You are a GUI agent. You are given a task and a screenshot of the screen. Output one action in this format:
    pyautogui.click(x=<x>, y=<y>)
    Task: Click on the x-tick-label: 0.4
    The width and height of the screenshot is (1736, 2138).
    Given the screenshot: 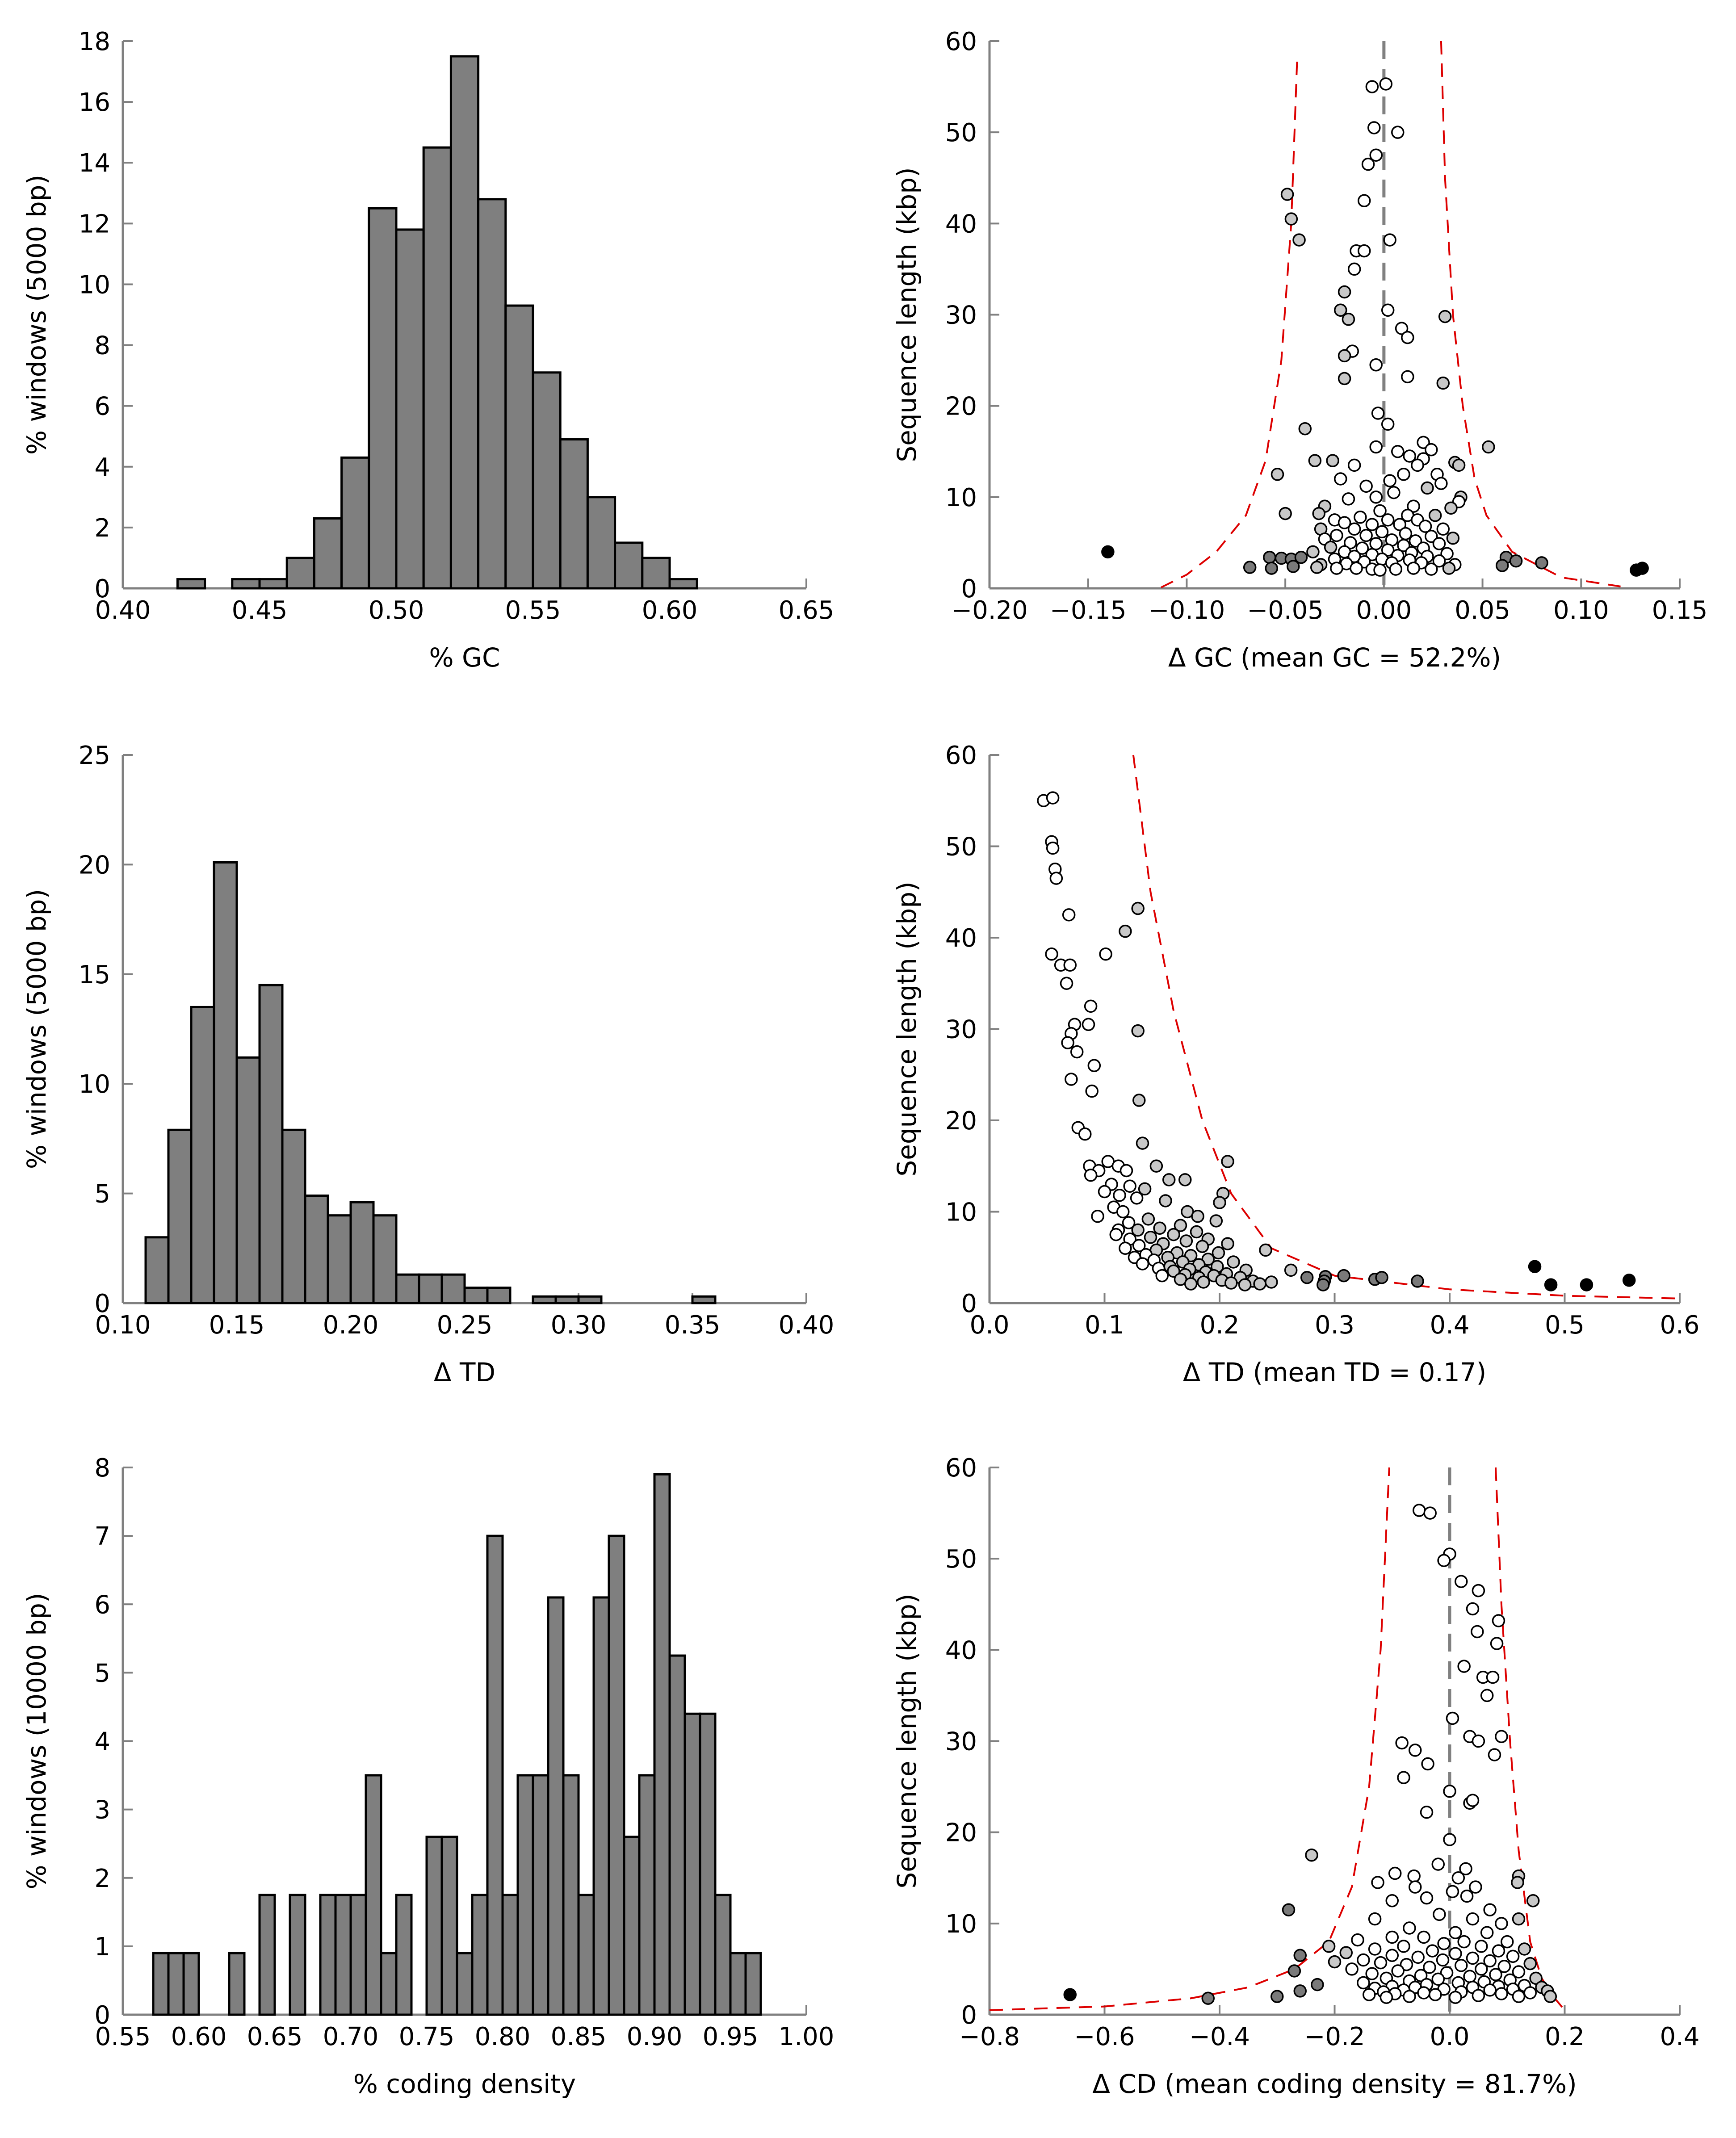 What is the action you would take?
    pyautogui.click(x=1679, y=2037)
    